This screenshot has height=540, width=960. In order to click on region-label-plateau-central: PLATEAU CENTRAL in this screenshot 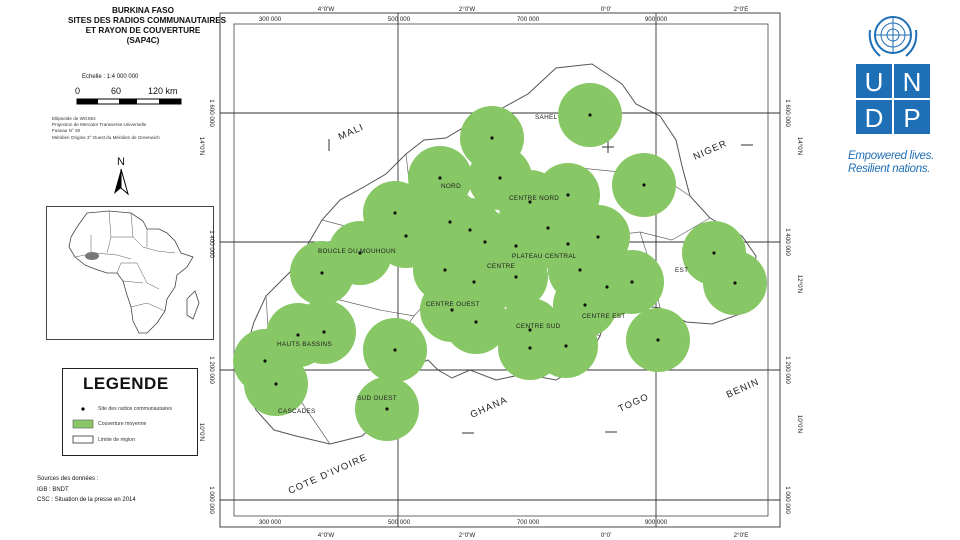, I will do `click(544, 256)`.